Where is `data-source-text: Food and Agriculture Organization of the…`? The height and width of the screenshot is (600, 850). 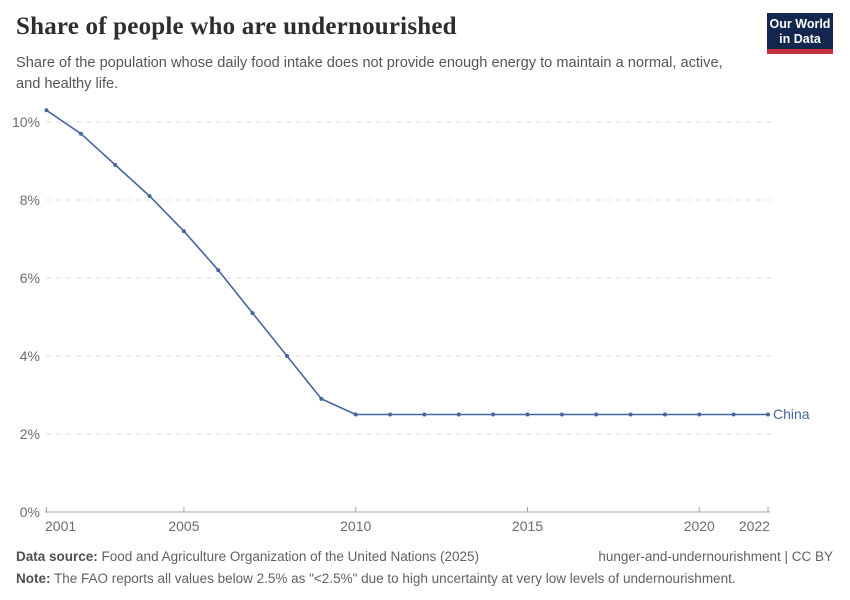 data-source-text: Food and Agriculture Organization of the… is located at coordinates (288, 556).